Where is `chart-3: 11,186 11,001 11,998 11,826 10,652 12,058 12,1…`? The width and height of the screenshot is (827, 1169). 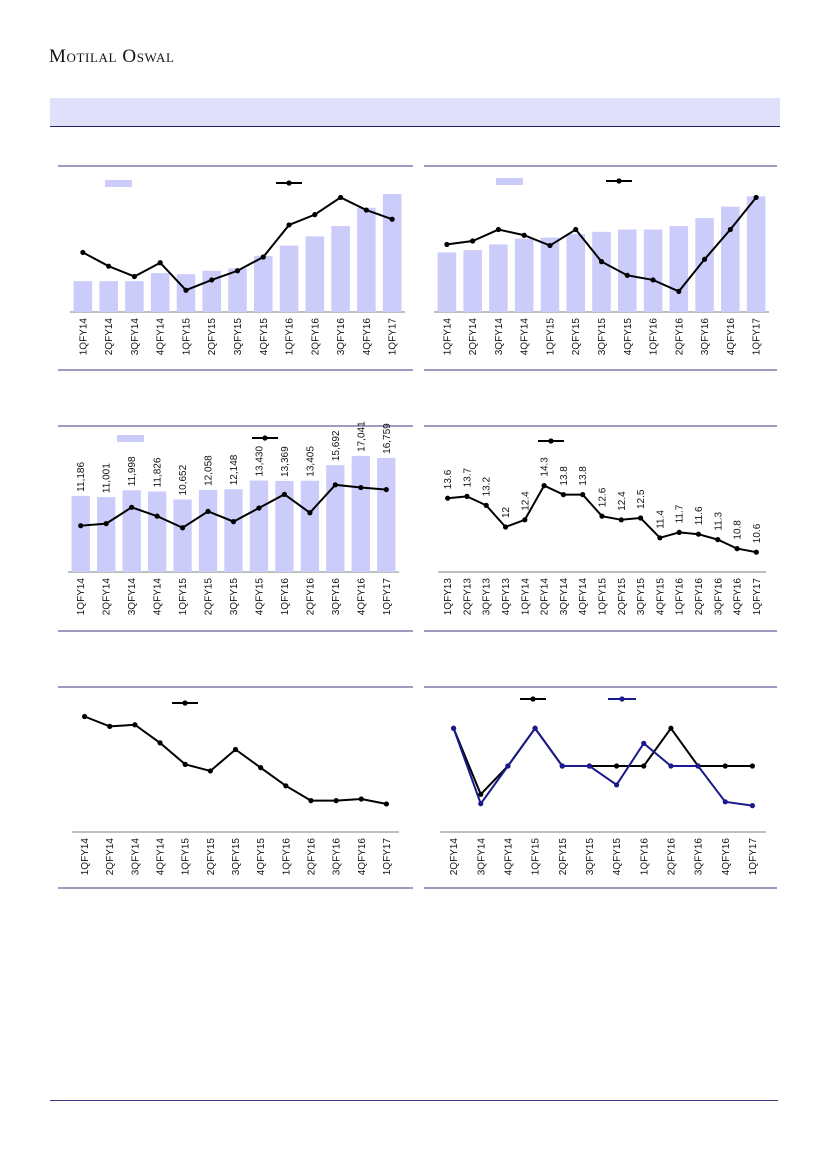 chart-3: 11,186 11,001 11,998 11,826 10,652 12,058 12,1… is located at coordinates (235, 526).